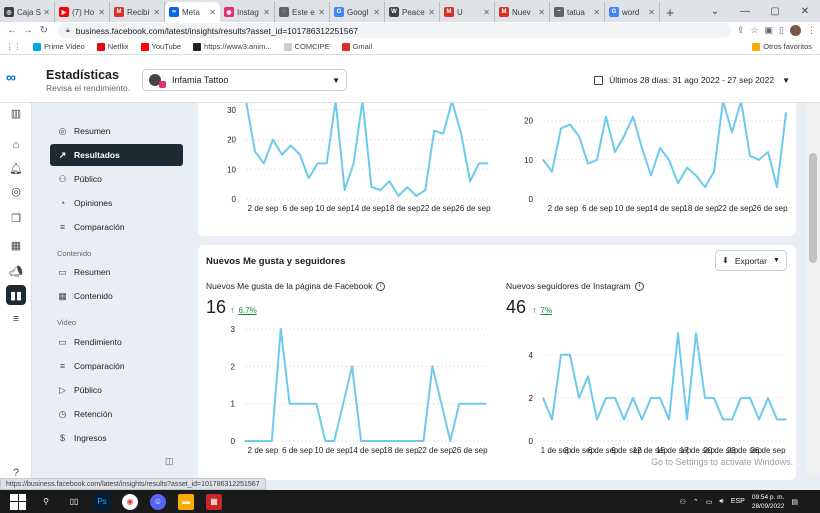  I want to click on star-icon: ☆, so click(754, 30).